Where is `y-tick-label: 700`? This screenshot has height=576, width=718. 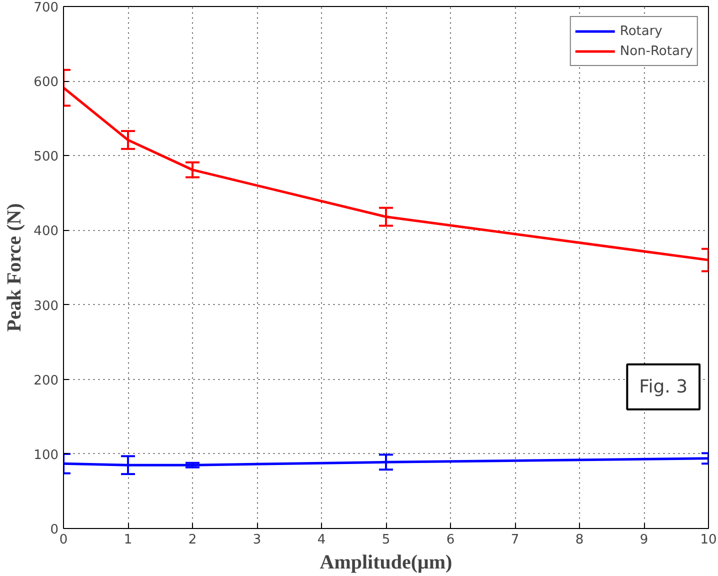
y-tick-label: 700 is located at coordinates (46, 8).